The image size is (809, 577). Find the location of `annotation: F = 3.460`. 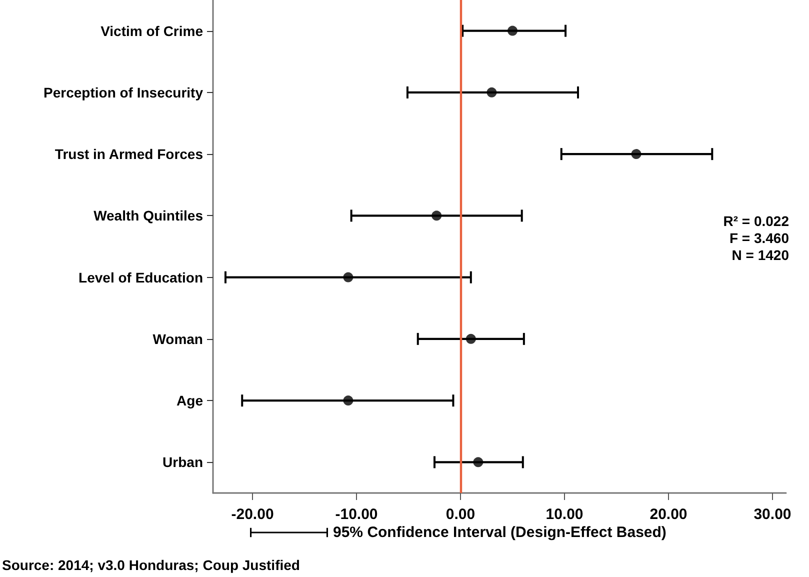

annotation: F = 3.460 is located at coordinates (759, 238).